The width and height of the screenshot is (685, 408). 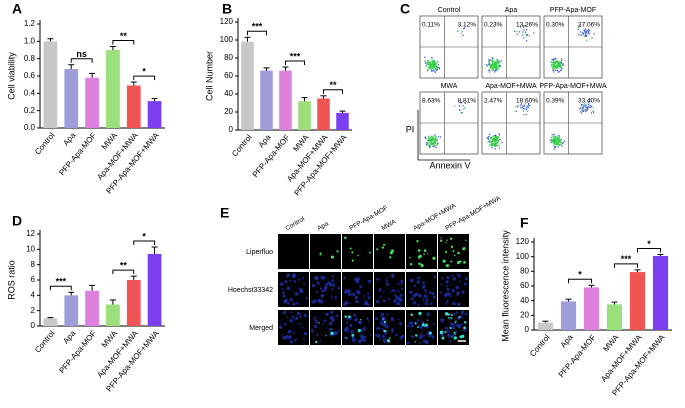 What do you see at coordinates (555, 25) in the screenshot?
I see `upper-left-percent: 0.30%` at bounding box center [555, 25].